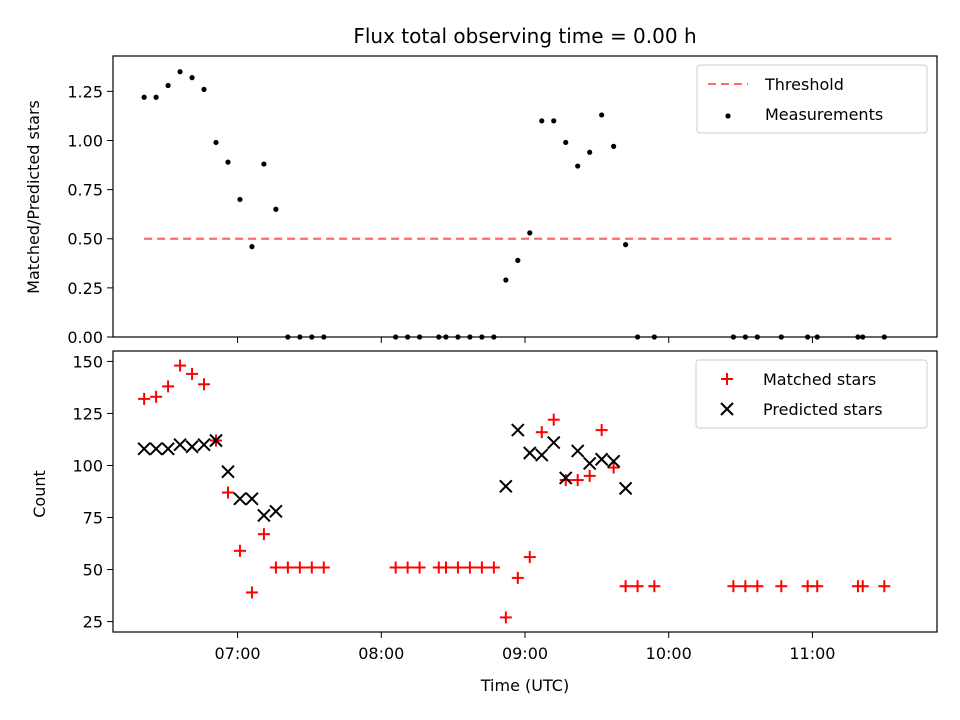 Image resolution: width=960 pixels, height=720 pixels. I want to click on bottom-legend: Matched stars Predicted stars, so click(811, 394).